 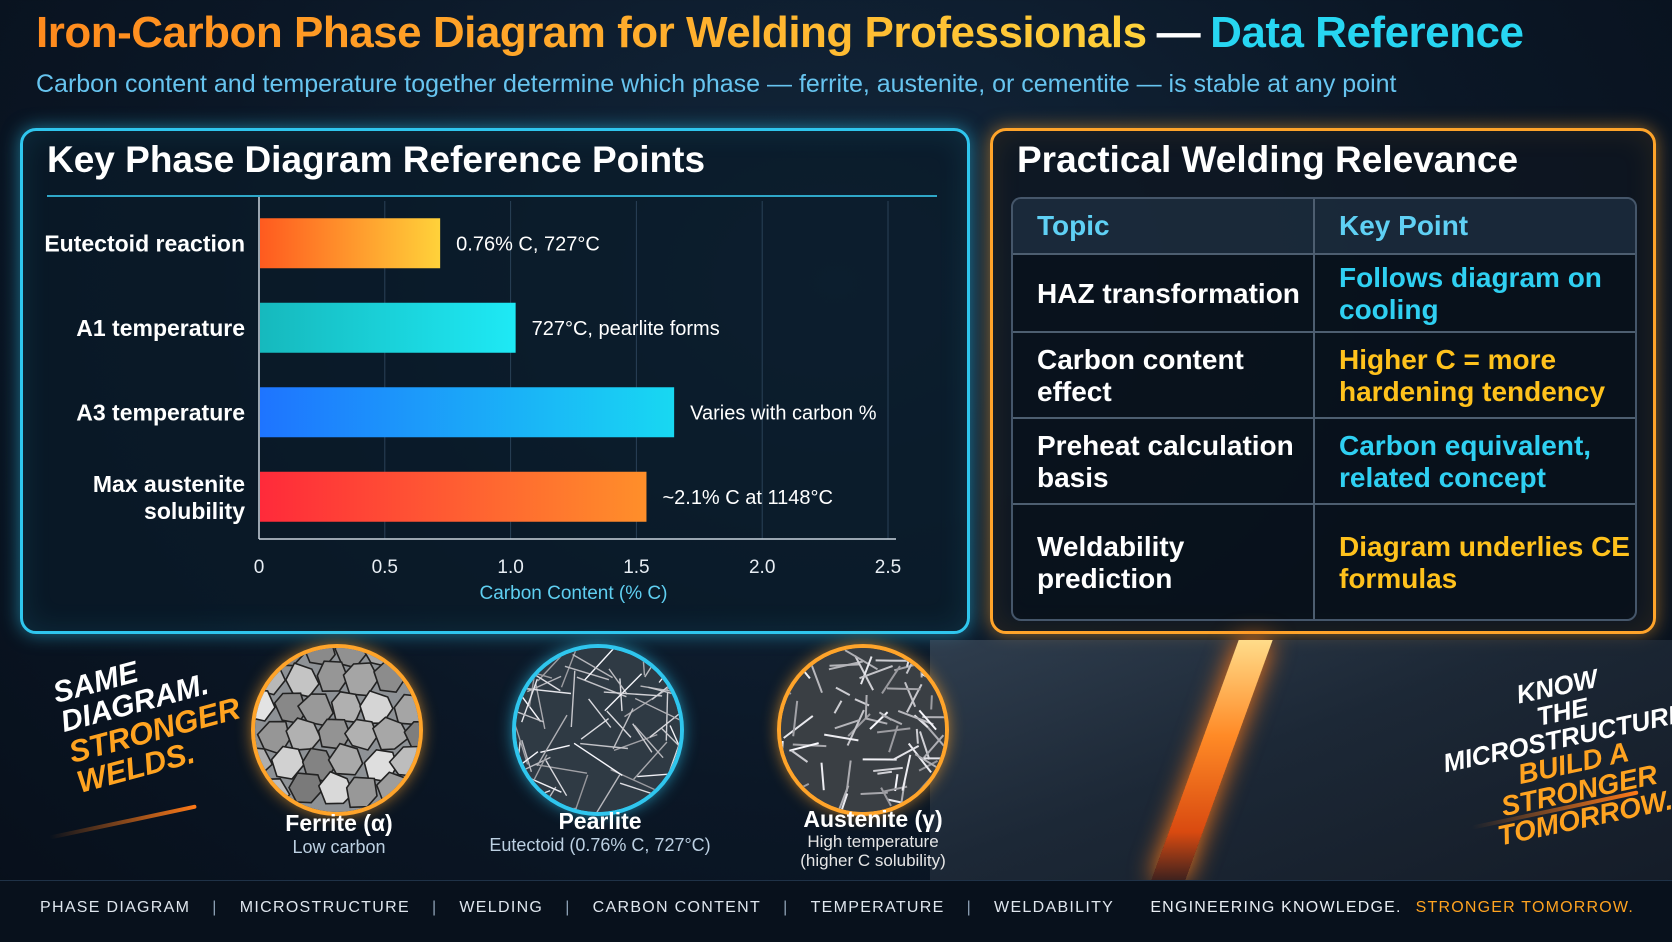 I want to click on pearlite-name: Pearlite, so click(x=600, y=821).